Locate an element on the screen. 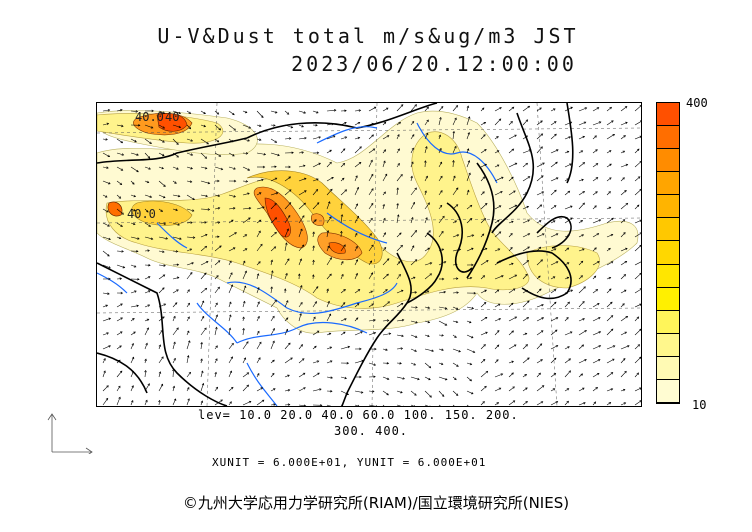 This screenshot has width=752, height=532. copyright-notice: ©九州大学応用力学研究所(RIAM)/国立環境研究所(NIES) is located at coordinates (376, 503).